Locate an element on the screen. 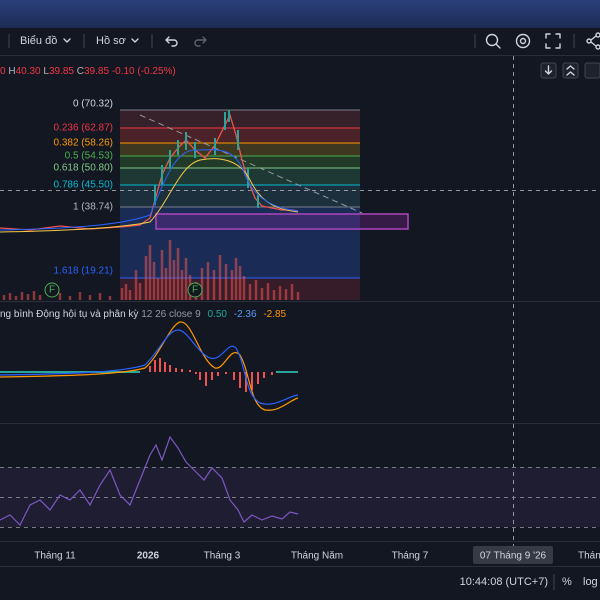 This screenshot has width=600, height=600. crosshair-date: 07 Tháng 9 '26 is located at coordinates (513, 556).